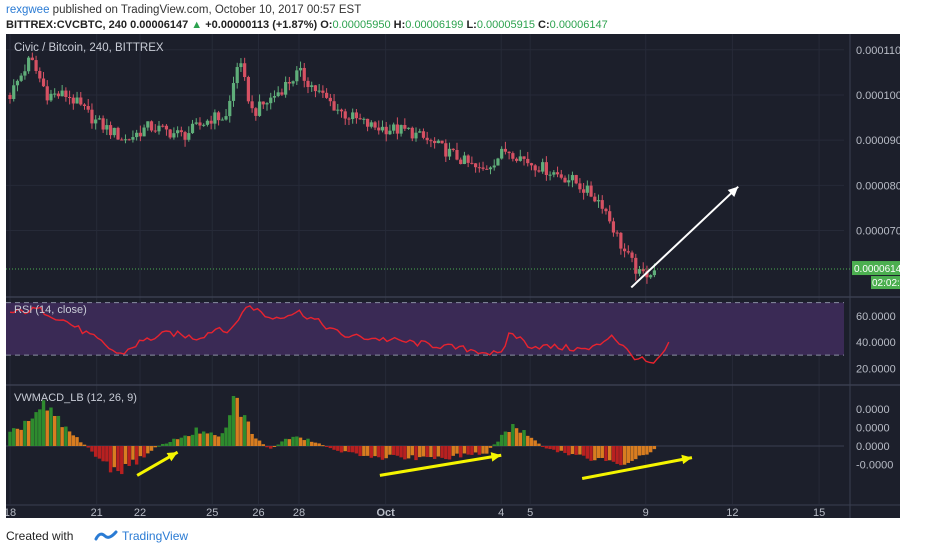 The image size is (932, 550). I want to click on username-link: rexgwee, so click(28, 10).